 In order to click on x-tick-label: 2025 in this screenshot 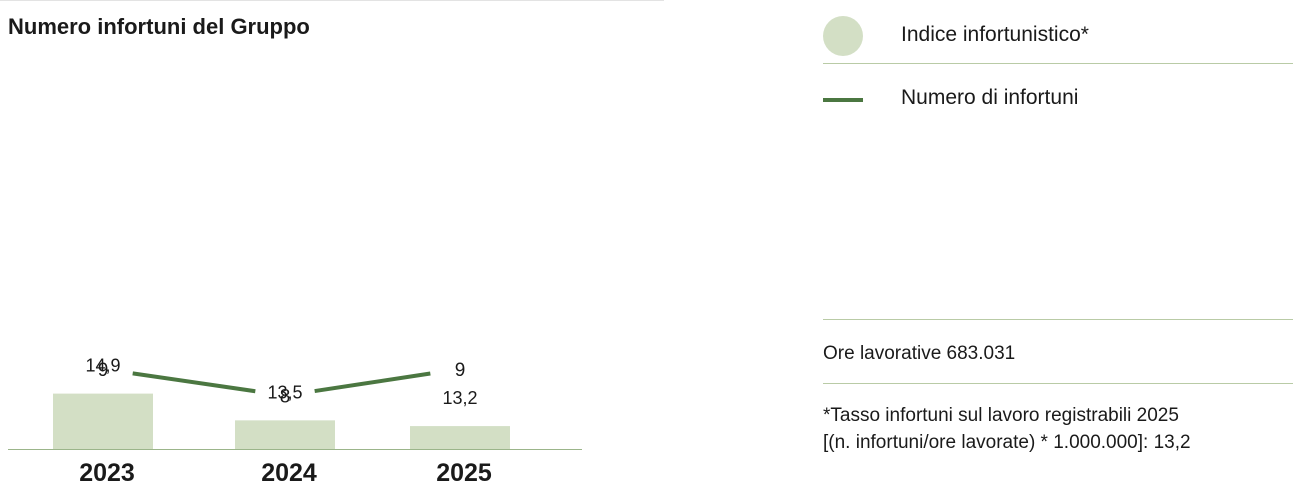, I will do `click(464, 471)`.